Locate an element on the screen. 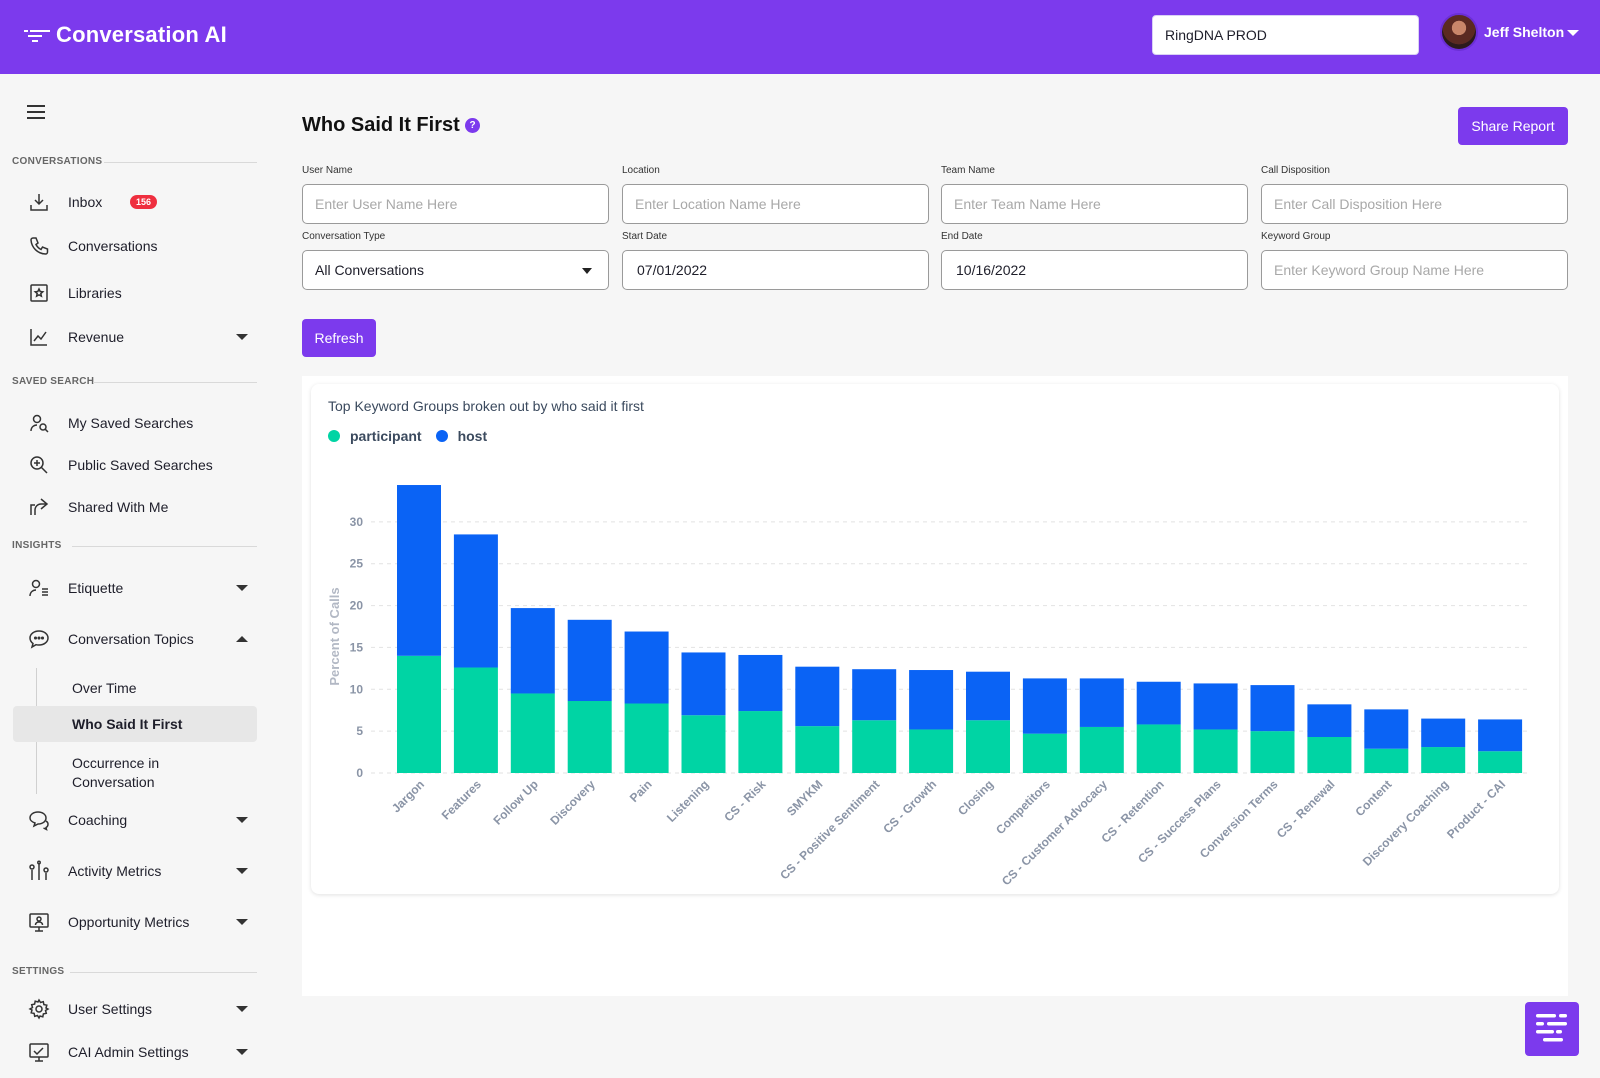  sidebar-item-user-settings: User Settings is located at coordinates (134, 1009).